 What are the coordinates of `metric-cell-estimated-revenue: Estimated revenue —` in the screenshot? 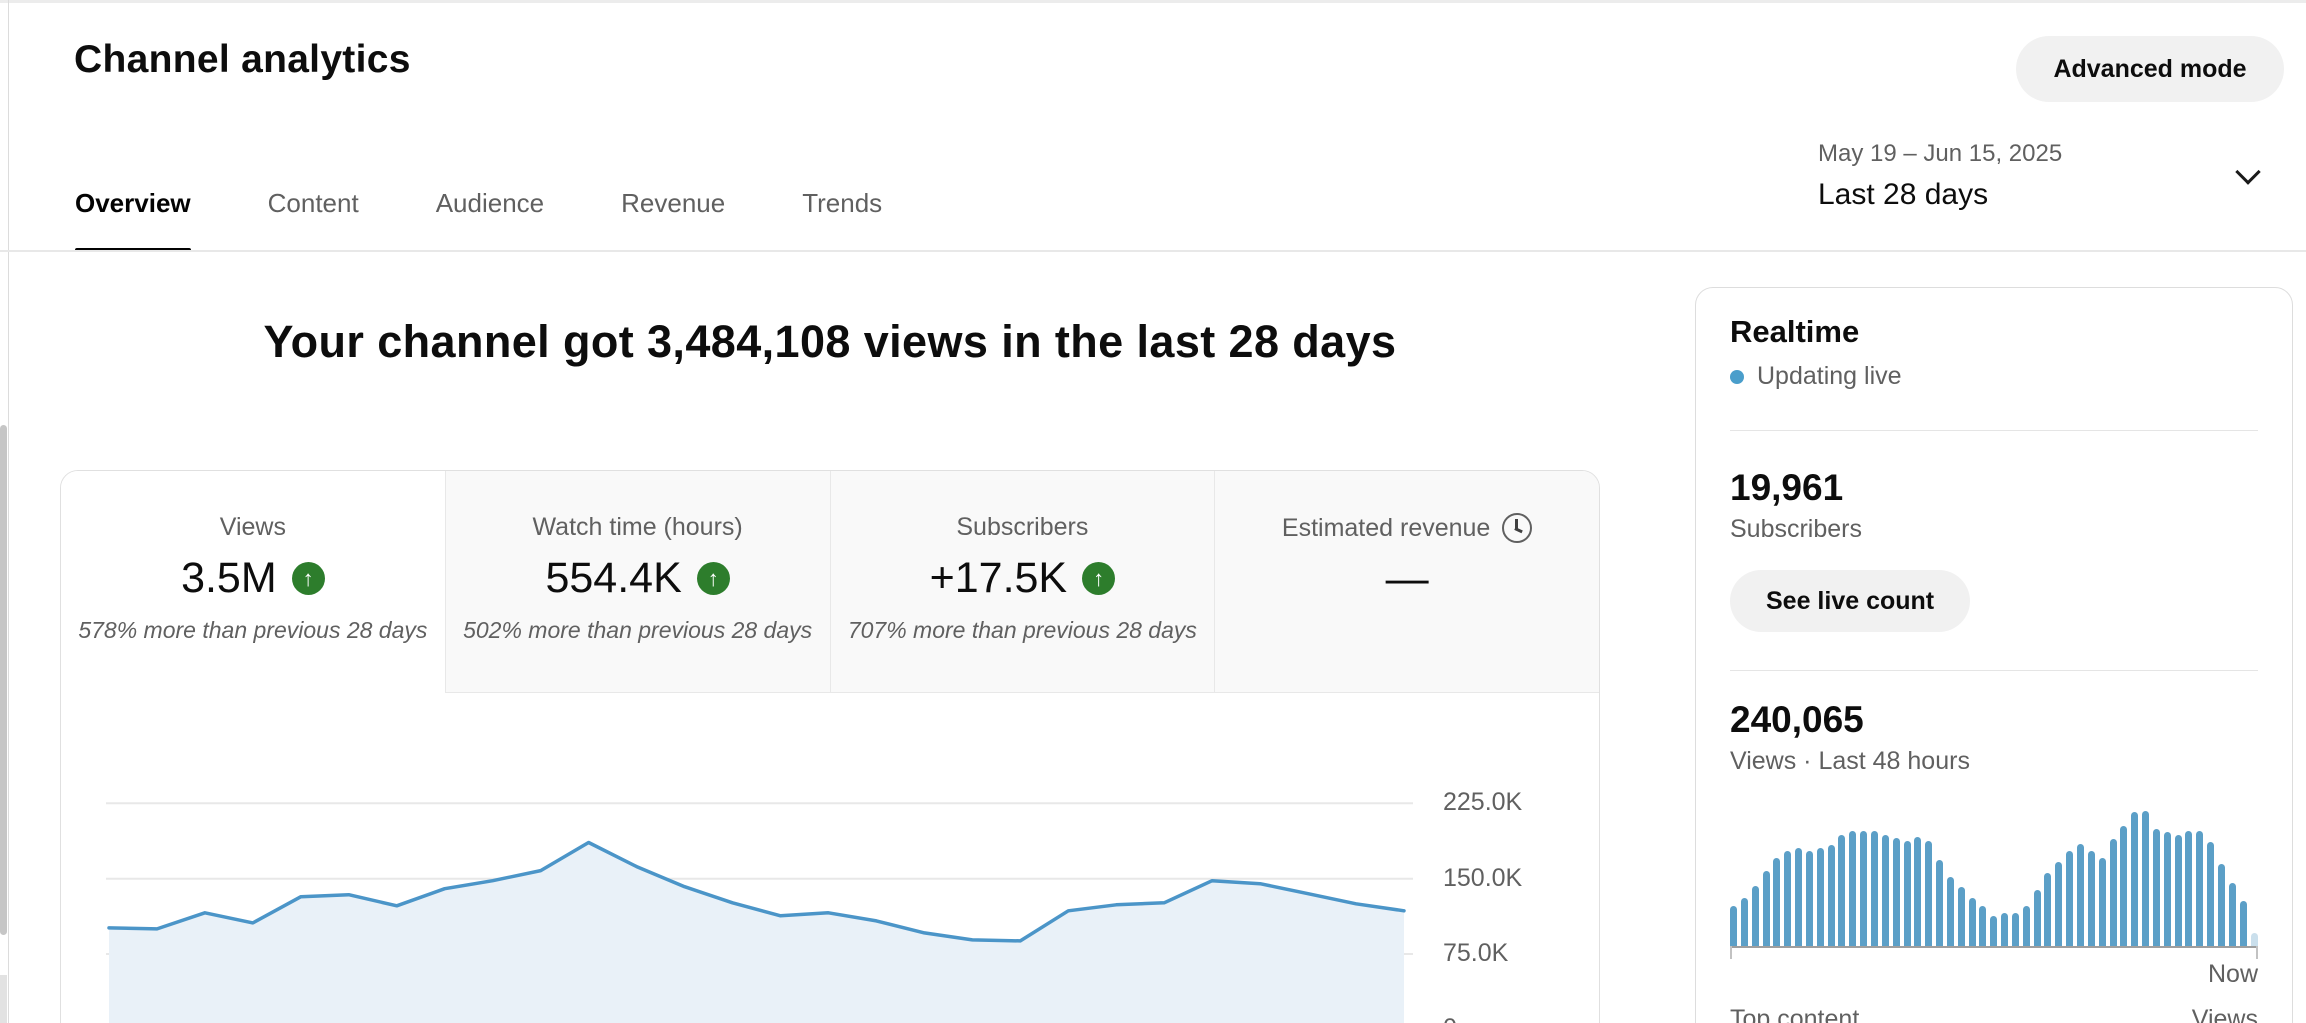 It's located at (1406, 582).